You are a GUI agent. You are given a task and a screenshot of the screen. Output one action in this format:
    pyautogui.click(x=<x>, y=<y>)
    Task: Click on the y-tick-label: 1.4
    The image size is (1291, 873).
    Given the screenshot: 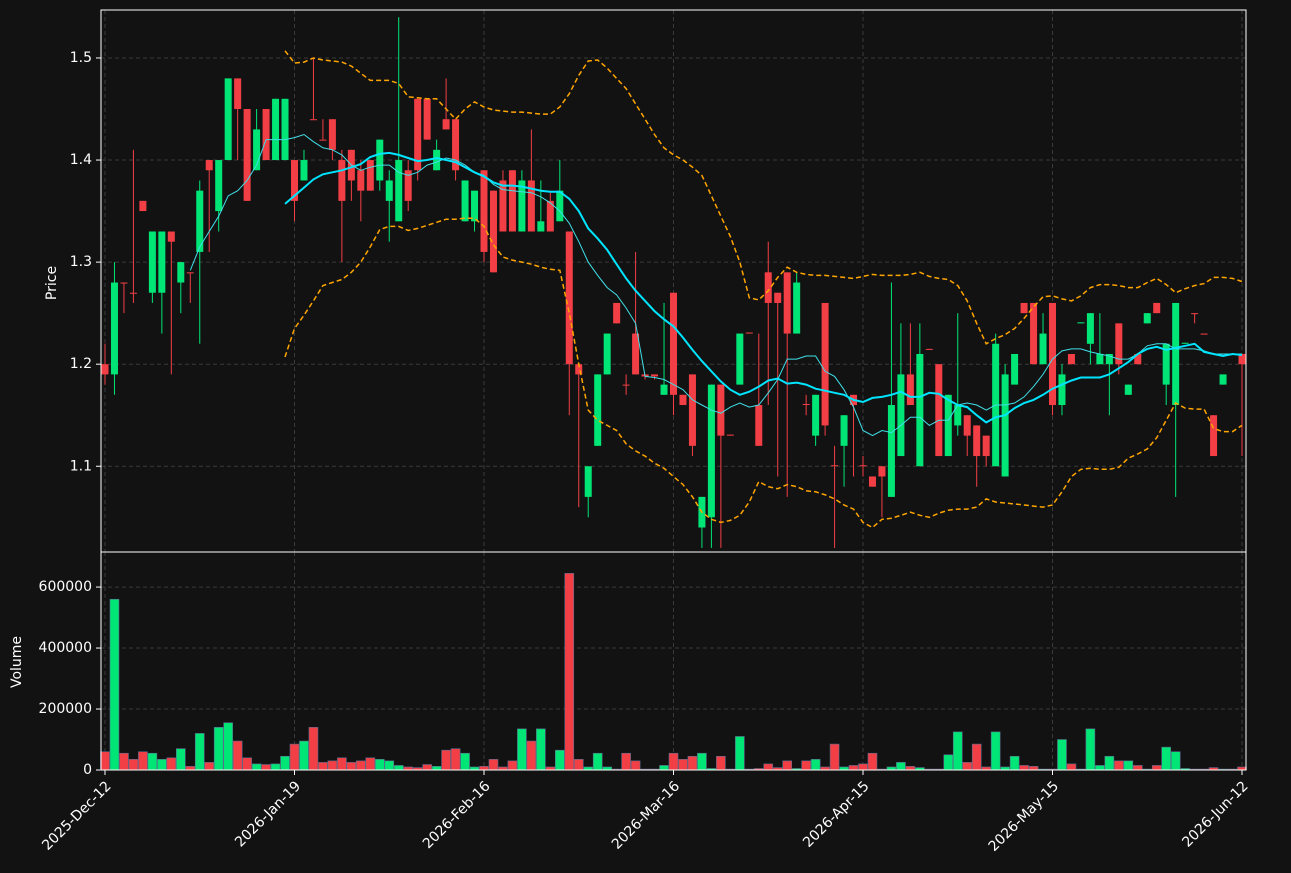 What is the action you would take?
    pyautogui.click(x=81, y=160)
    